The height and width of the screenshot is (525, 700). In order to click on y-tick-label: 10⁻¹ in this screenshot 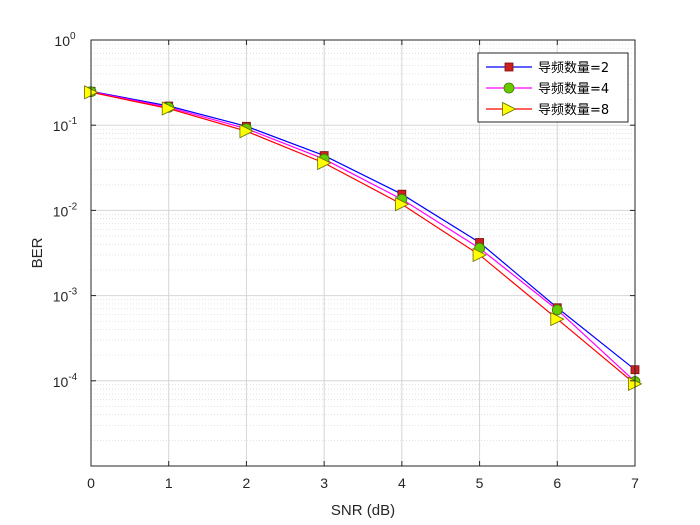, I will do `click(65, 125)`.